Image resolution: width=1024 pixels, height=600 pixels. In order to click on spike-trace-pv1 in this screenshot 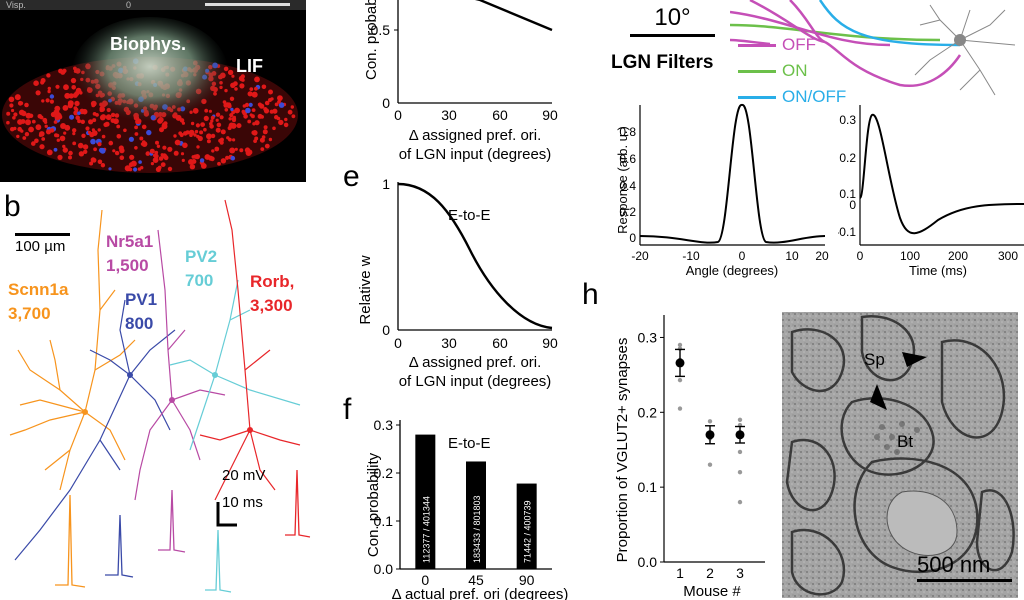, I will do `click(119, 546)`.